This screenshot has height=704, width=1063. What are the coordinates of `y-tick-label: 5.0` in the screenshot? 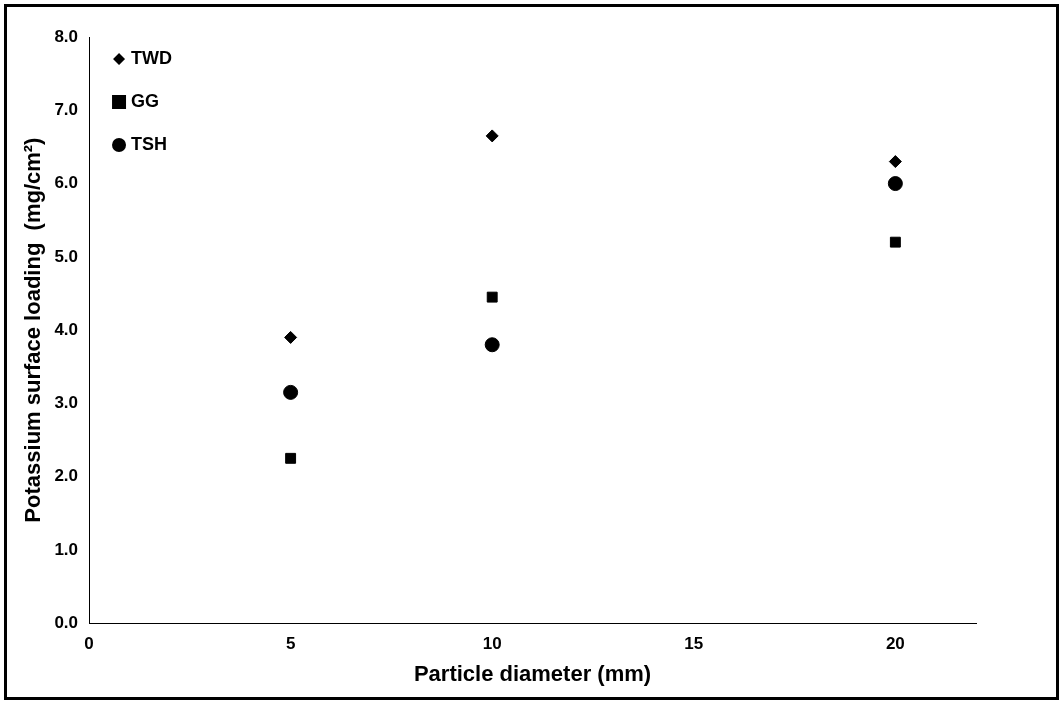 It's located at (66, 256).